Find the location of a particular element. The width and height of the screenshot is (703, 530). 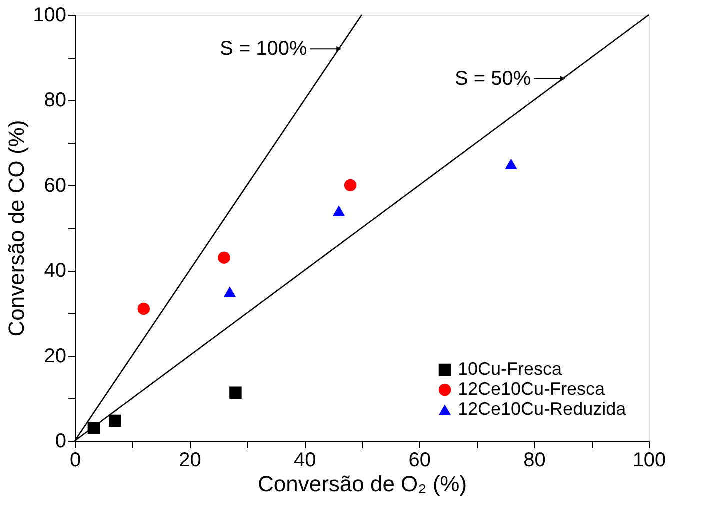

y-tick-label: 0 is located at coordinates (60, 441).